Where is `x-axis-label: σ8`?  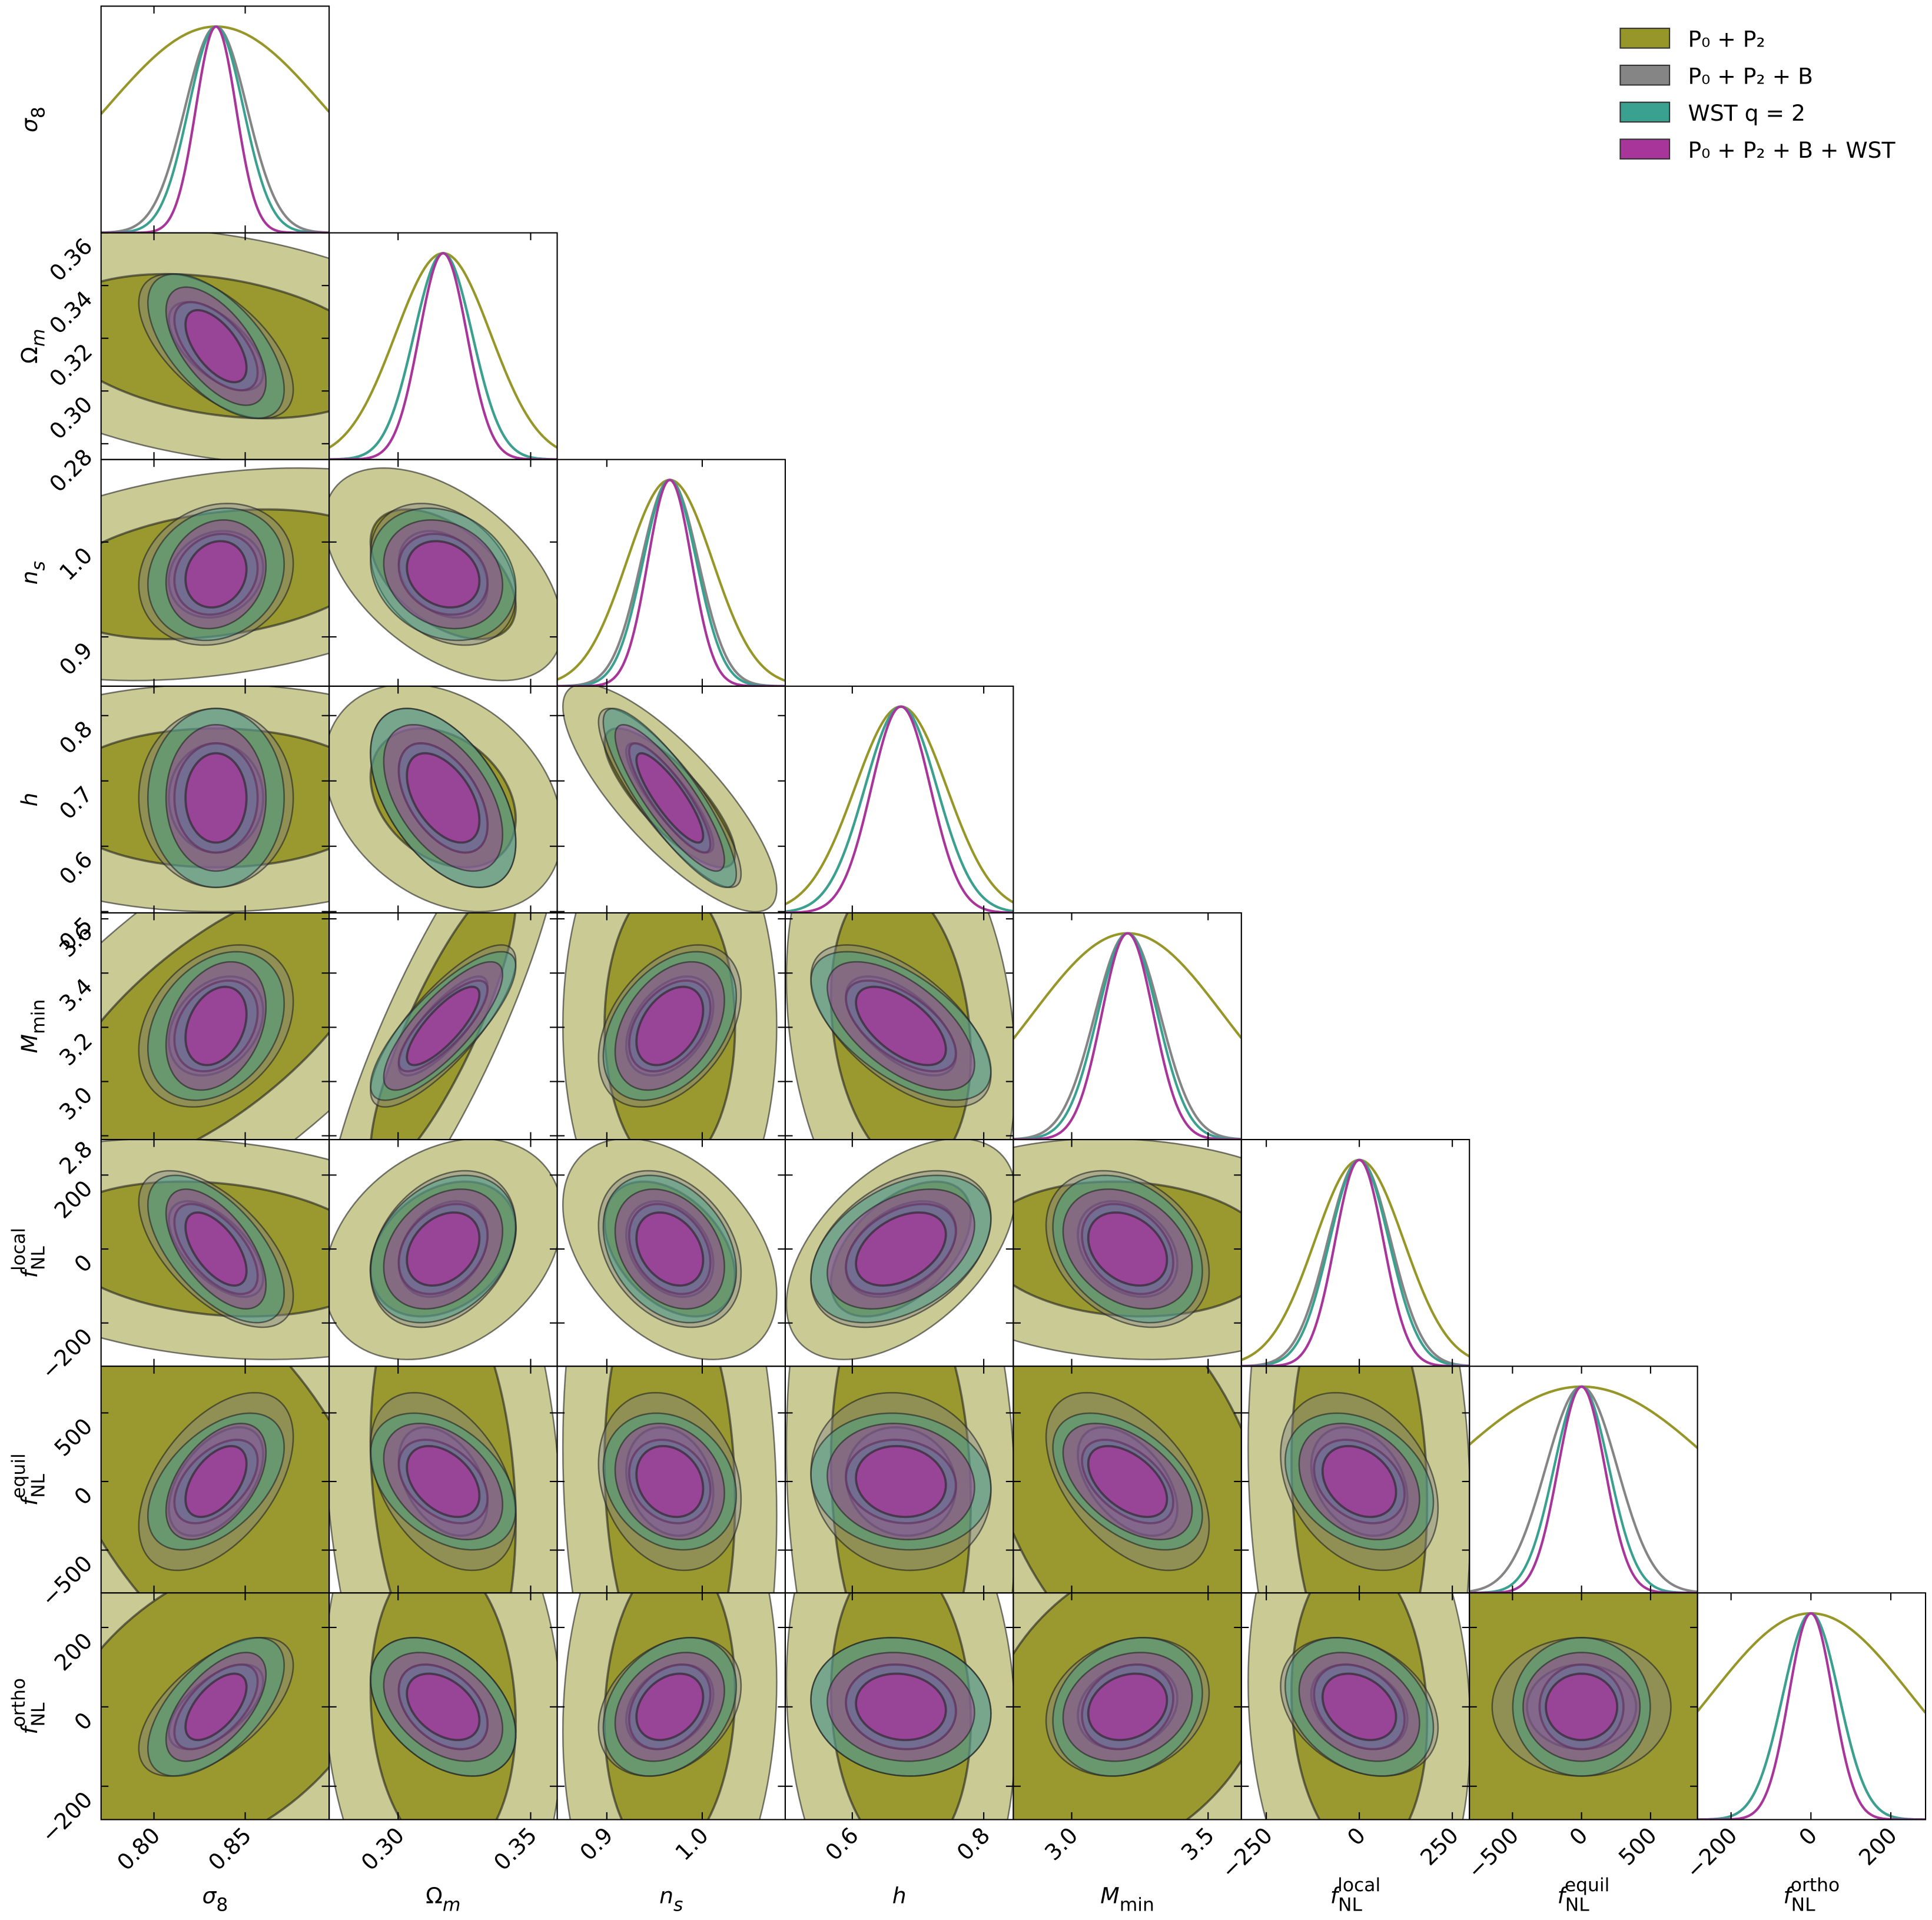 x-axis-label: σ8 is located at coordinates (215, 1899).